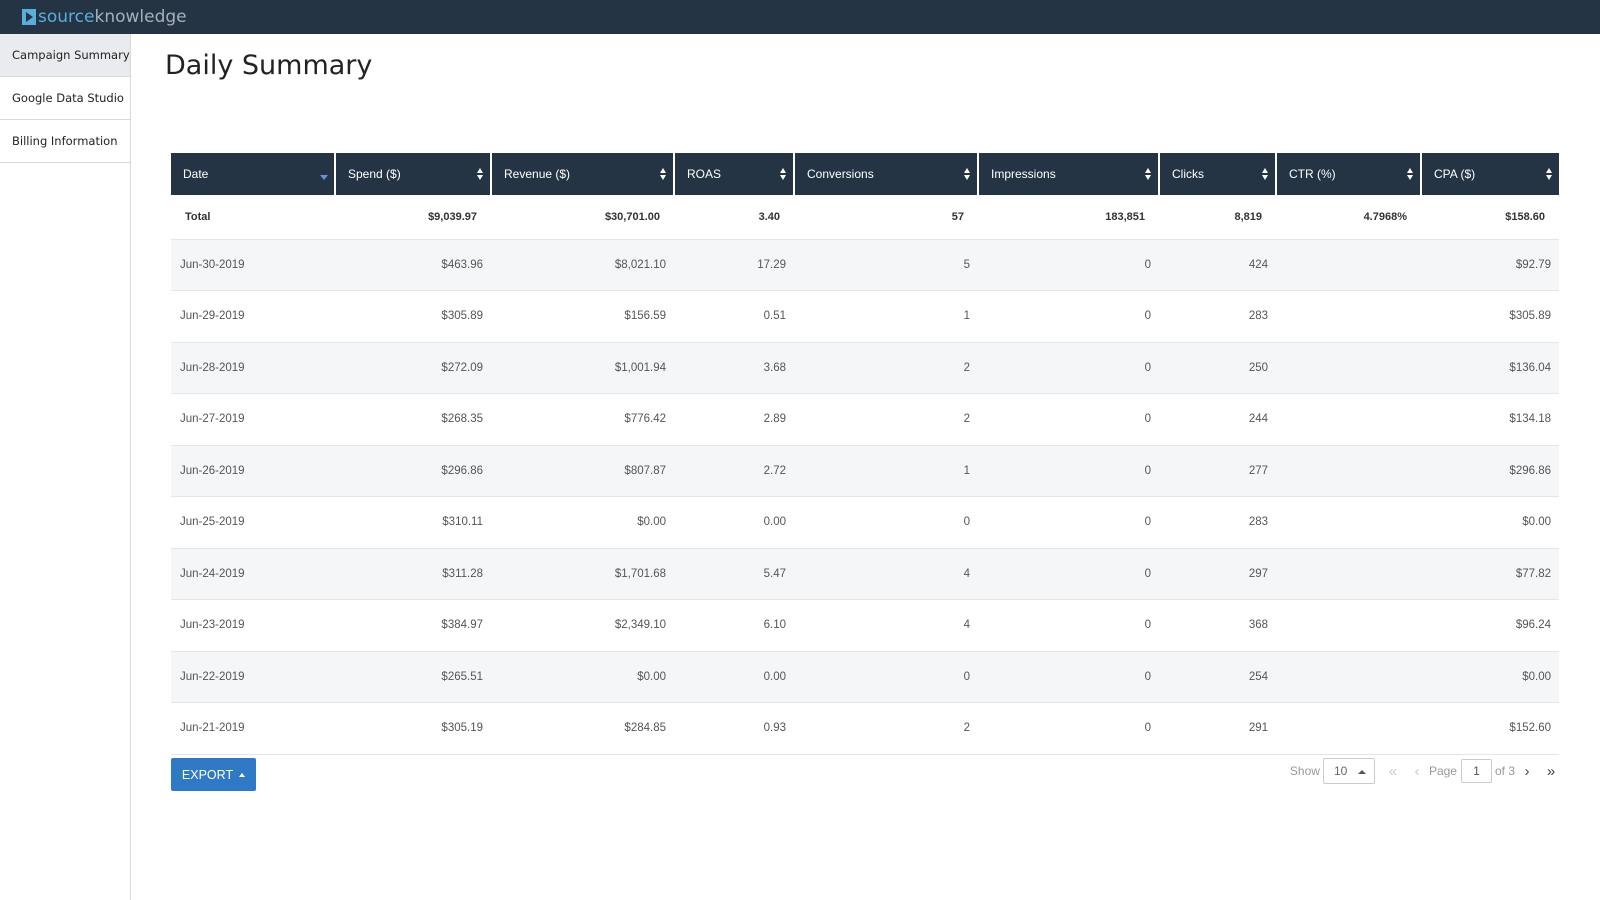  What do you see at coordinates (734, 174) in the screenshot?
I see `column-header-roas: ROAS` at bounding box center [734, 174].